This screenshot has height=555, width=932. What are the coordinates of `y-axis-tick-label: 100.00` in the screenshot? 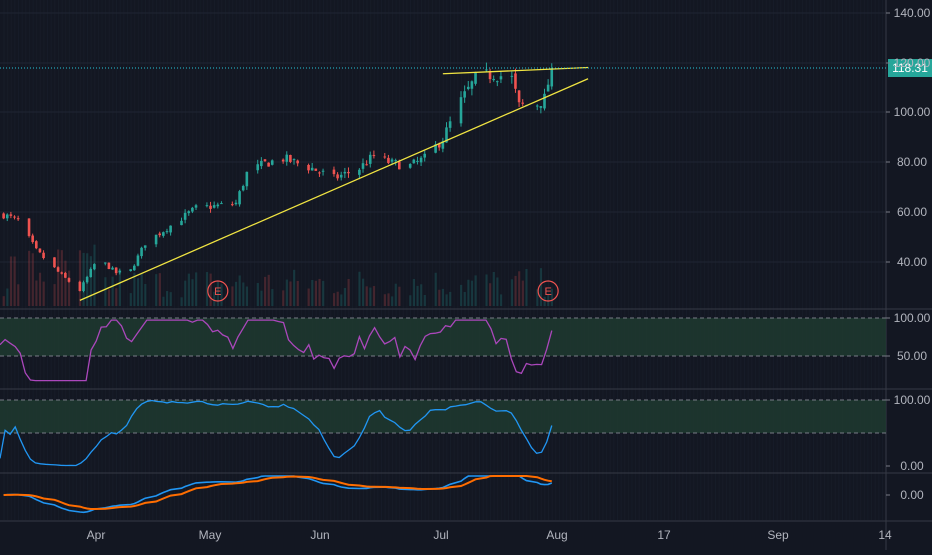 It's located at (912, 112).